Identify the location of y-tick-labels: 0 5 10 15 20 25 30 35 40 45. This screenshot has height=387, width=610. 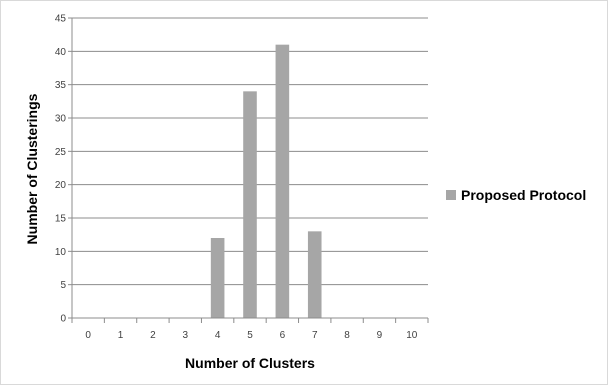
(61, 169).